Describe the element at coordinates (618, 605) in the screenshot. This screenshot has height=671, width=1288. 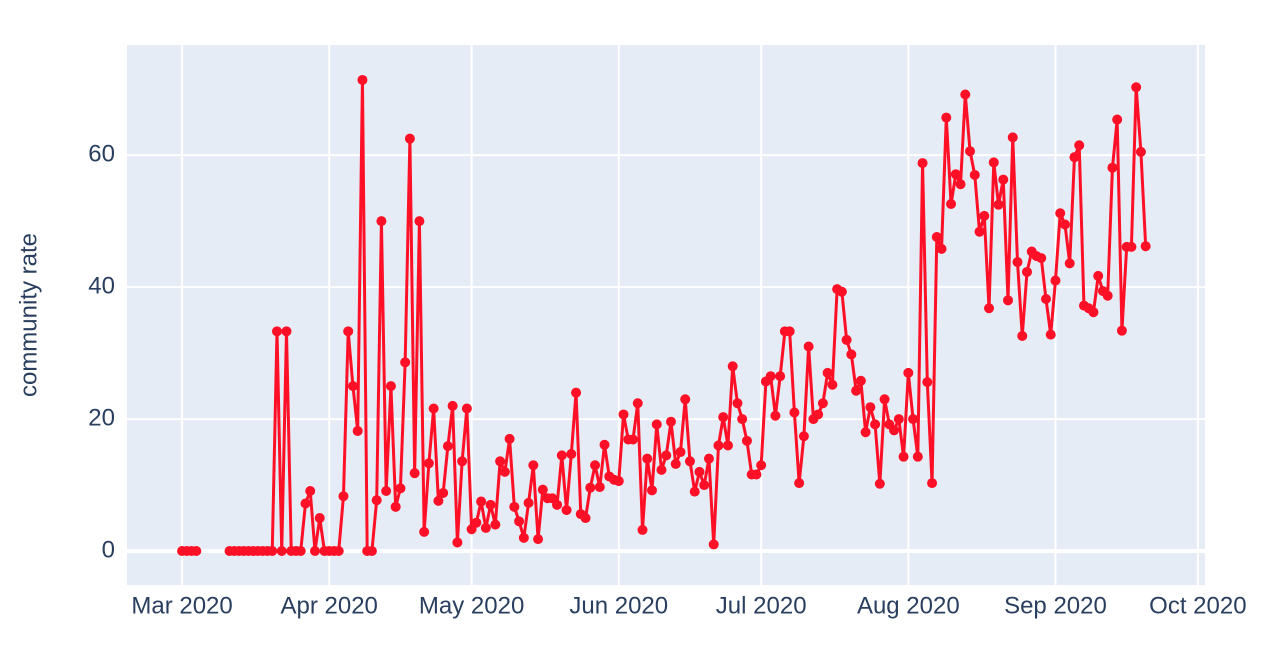
I see `x-tick-label: Jun 2020` at that location.